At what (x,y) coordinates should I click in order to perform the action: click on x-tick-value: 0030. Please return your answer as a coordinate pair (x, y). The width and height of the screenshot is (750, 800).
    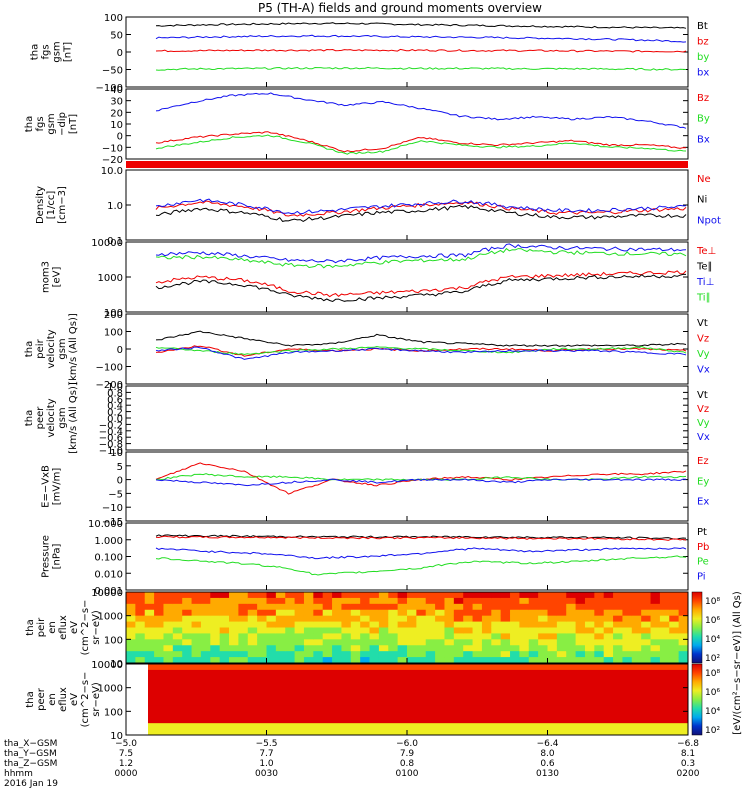
    Looking at the image, I should click on (266, 774).